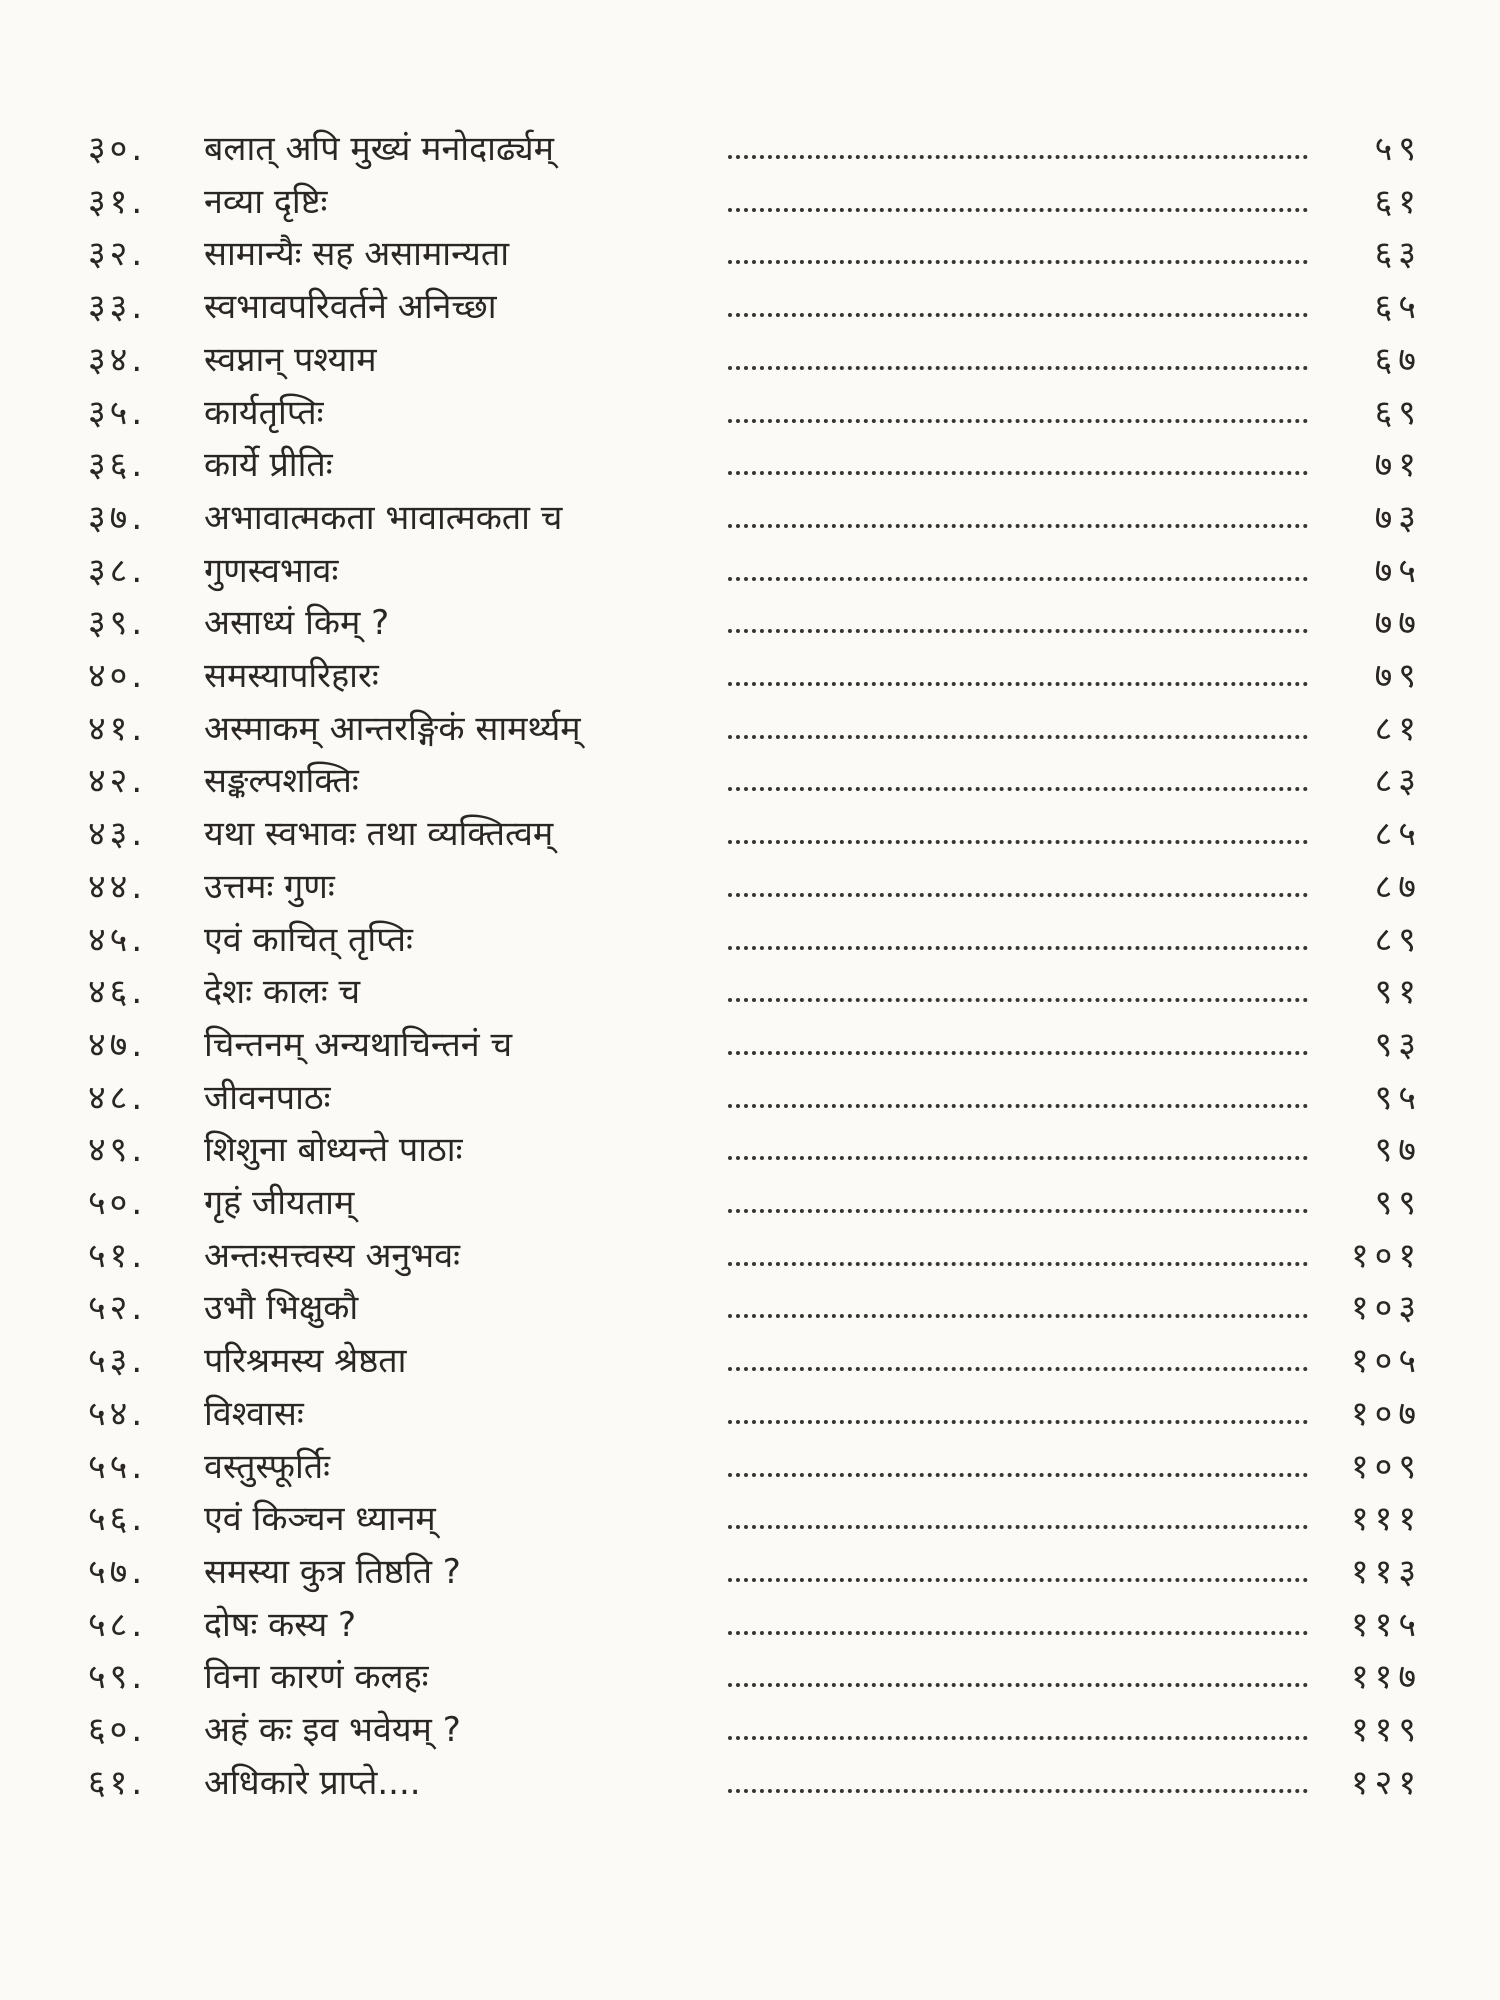 The width and height of the screenshot is (1500, 2000). Describe the element at coordinates (1398, 149) in the screenshot. I see `entry-page-number: ५९` at that location.